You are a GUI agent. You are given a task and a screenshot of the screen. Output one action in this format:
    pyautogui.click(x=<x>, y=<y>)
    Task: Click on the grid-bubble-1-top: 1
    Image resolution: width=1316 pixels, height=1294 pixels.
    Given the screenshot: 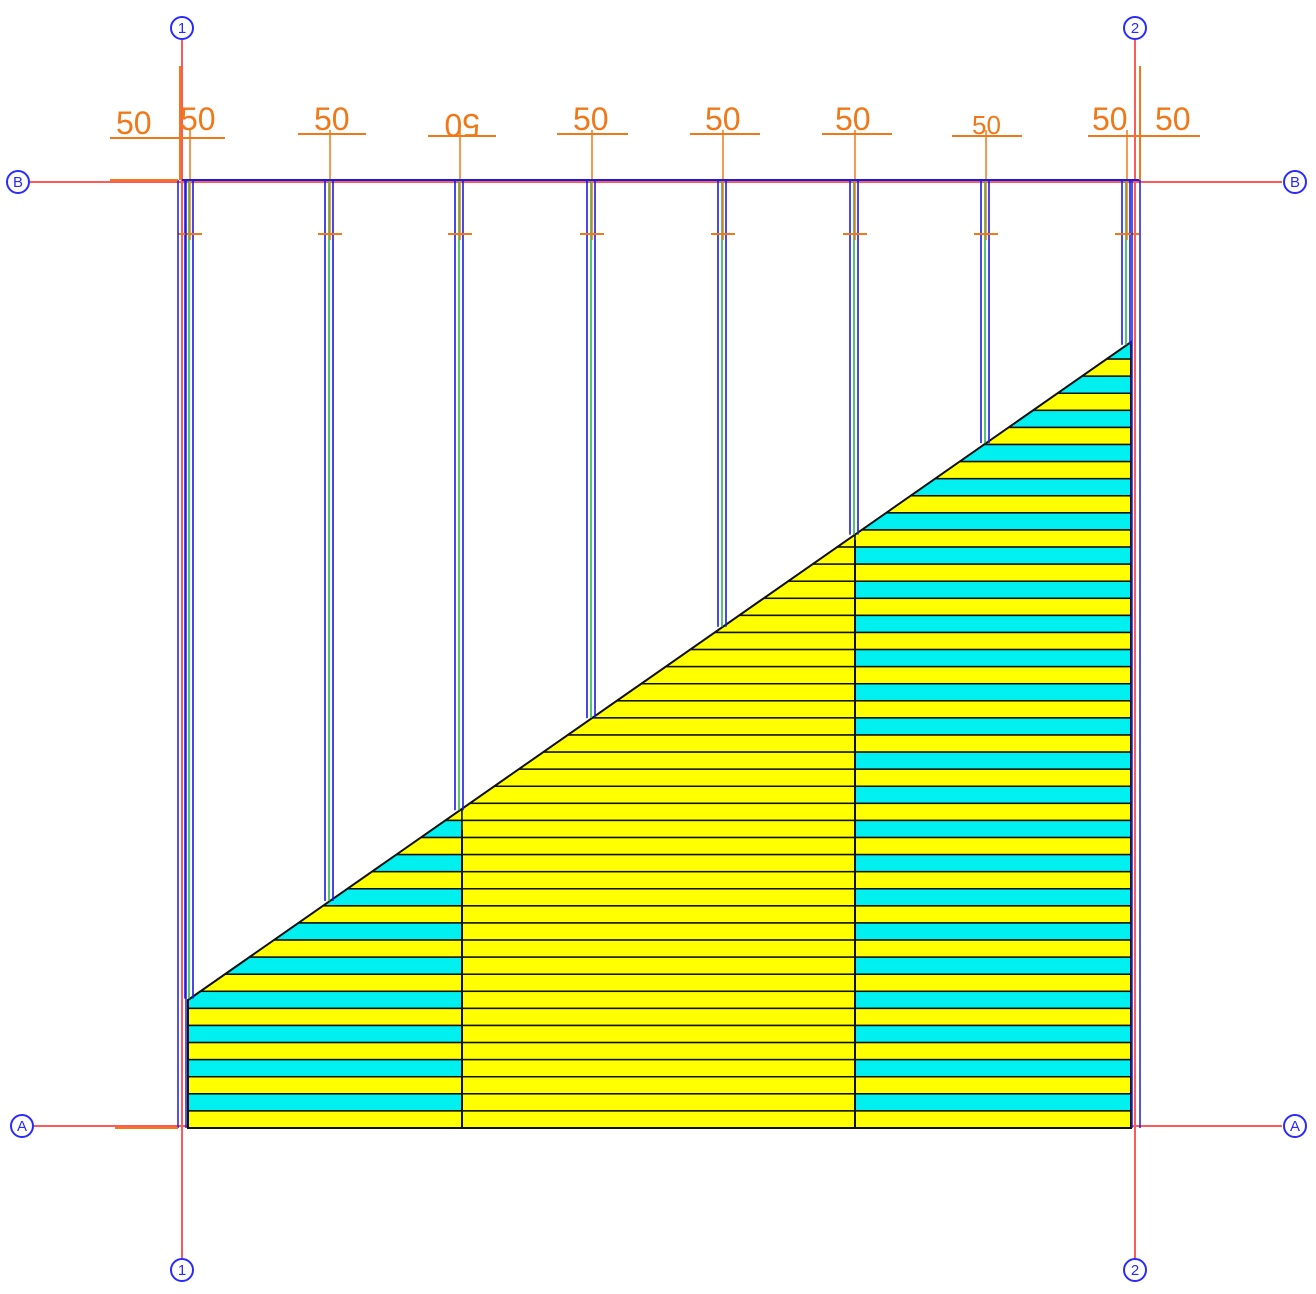 What is the action you would take?
    pyautogui.click(x=182, y=28)
    